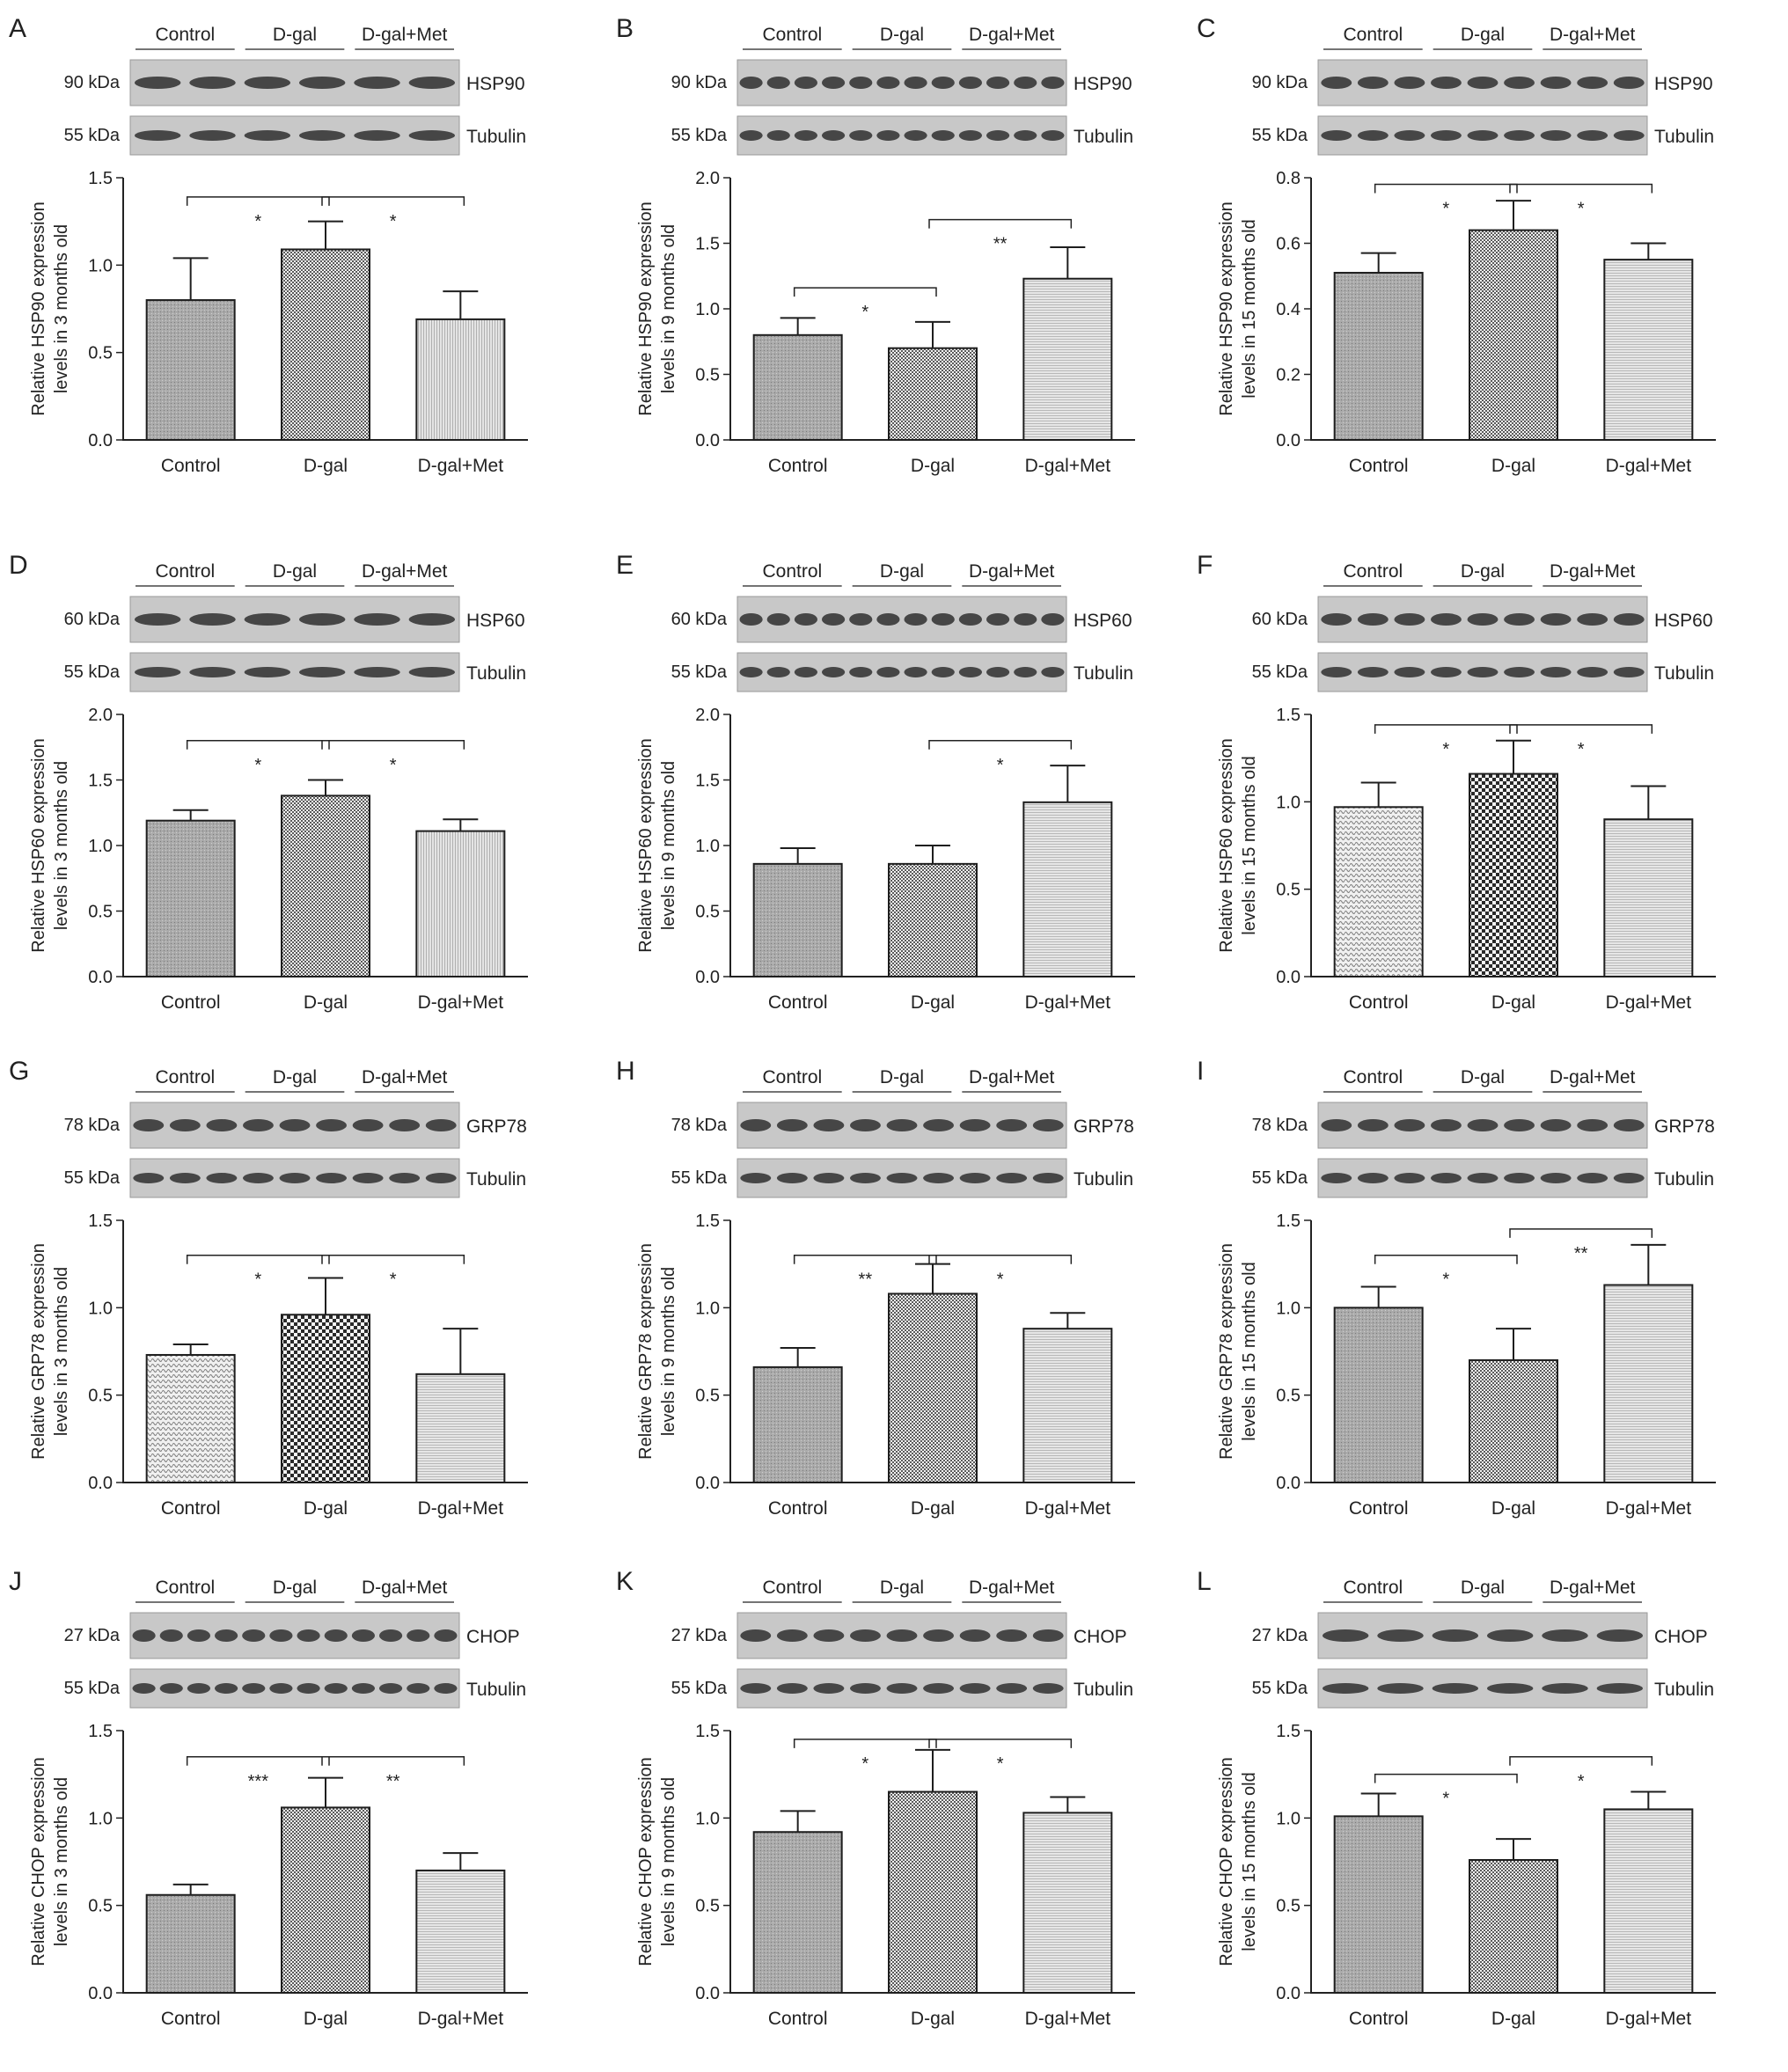 This screenshot has width=1788, height=2072. What do you see at coordinates (1206, 28) in the screenshot?
I see `panel-letter: C` at bounding box center [1206, 28].